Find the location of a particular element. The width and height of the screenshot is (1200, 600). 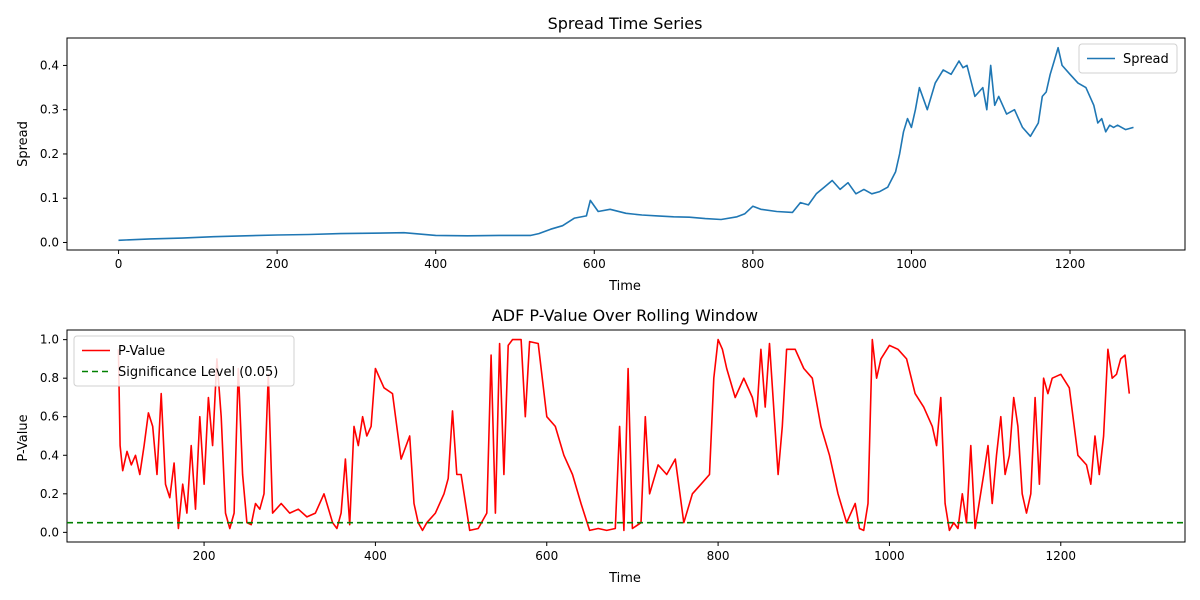

pvalue-chart-ytick-label: 0.8 is located at coordinates (49, 378).